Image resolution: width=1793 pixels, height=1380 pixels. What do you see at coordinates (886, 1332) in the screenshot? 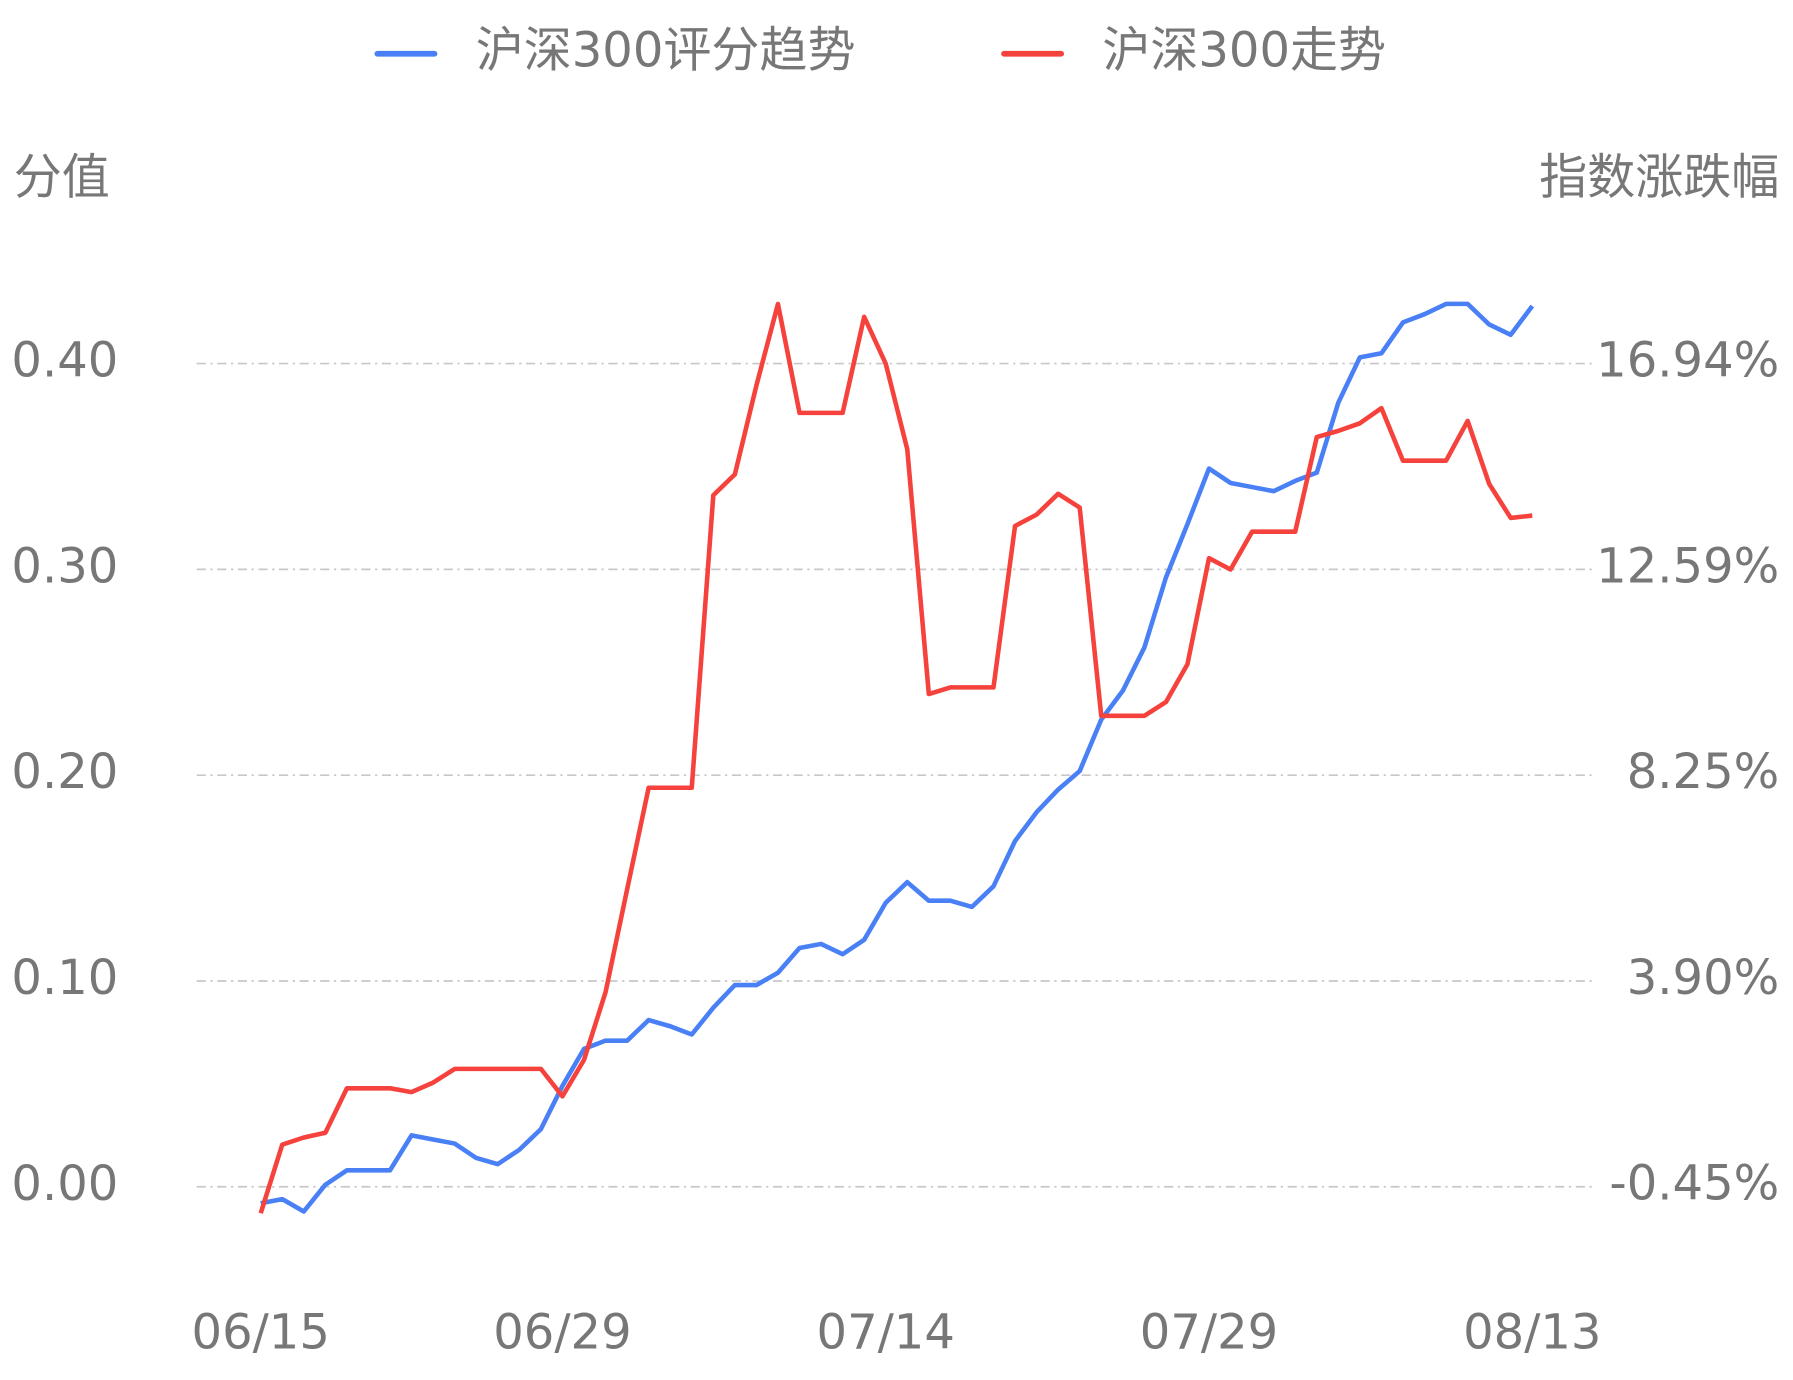
I see `x-tick-label: 07/14` at bounding box center [886, 1332].